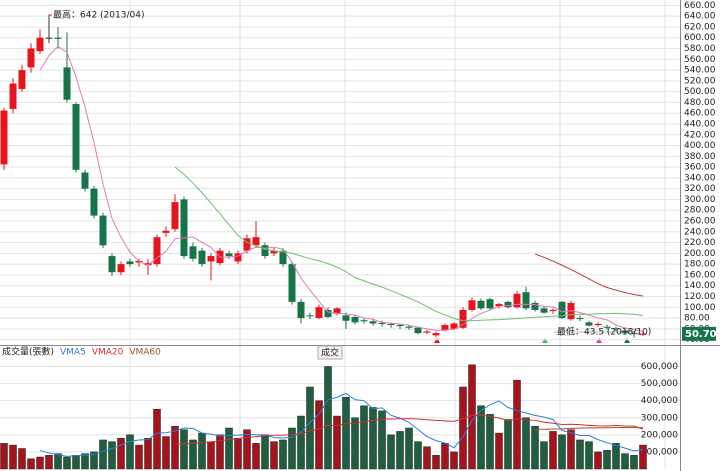  I want to click on volume-button, so click(330, 352).